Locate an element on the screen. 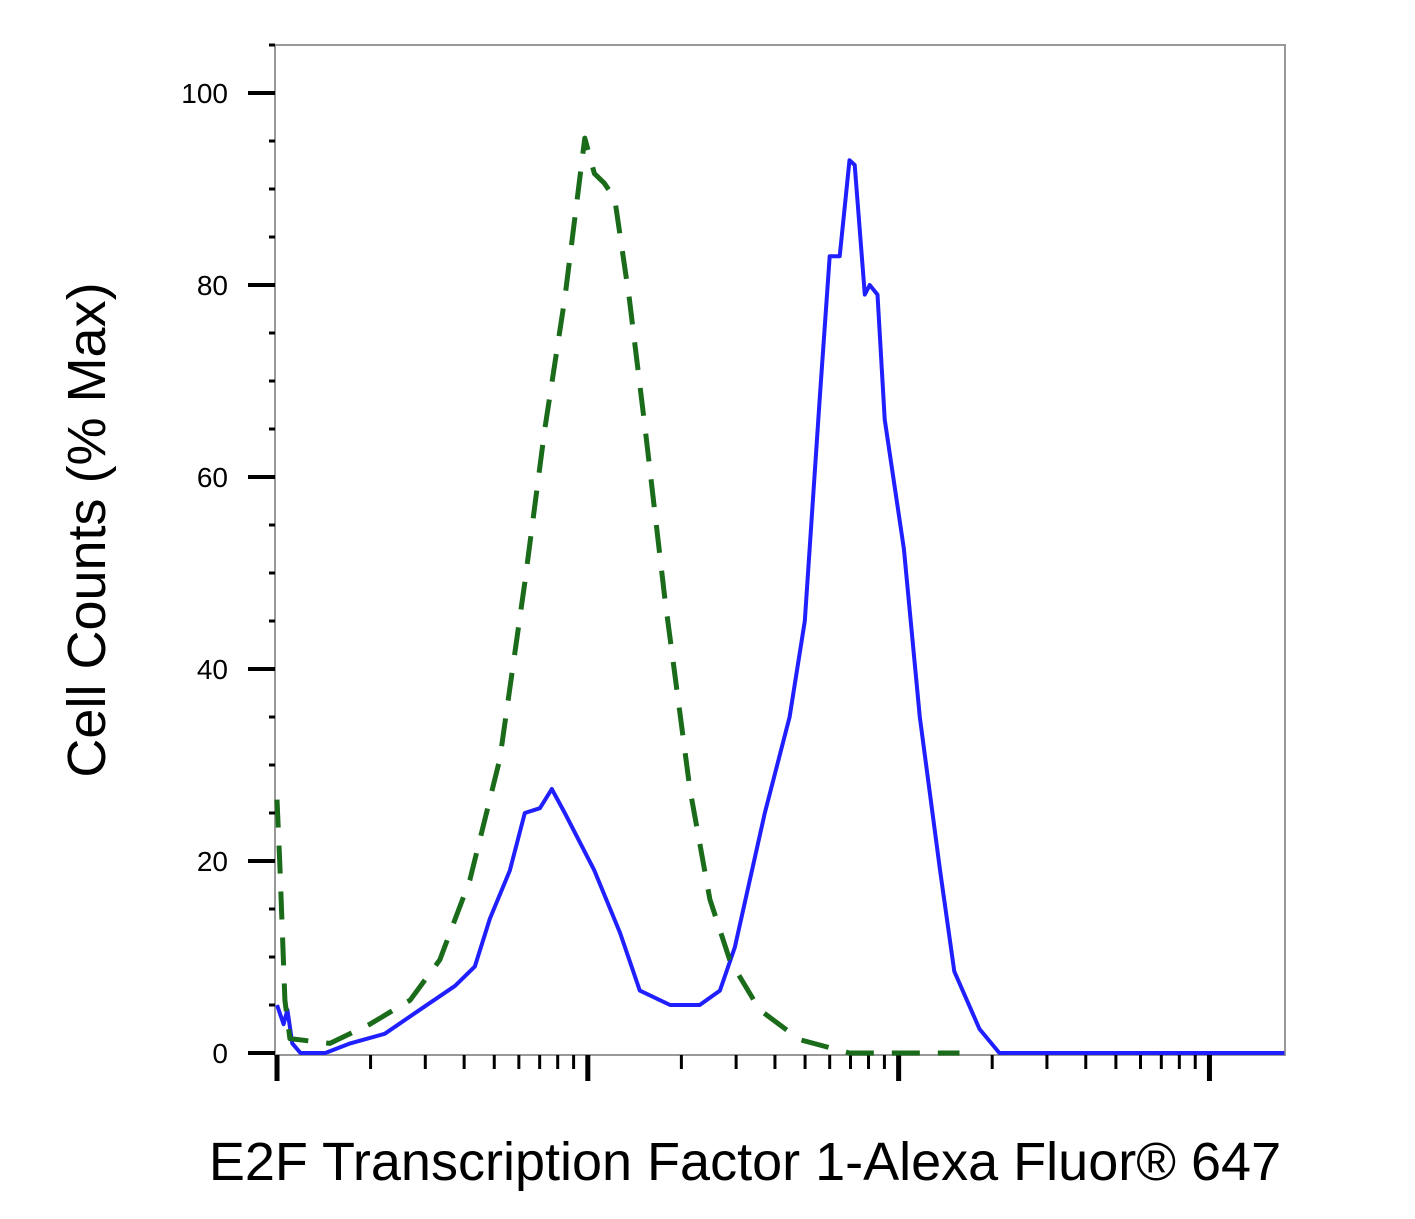 Image resolution: width=1415 pixels, height=1219 pixels. y-tick-label: 20 is located at coordinates (212, 861).